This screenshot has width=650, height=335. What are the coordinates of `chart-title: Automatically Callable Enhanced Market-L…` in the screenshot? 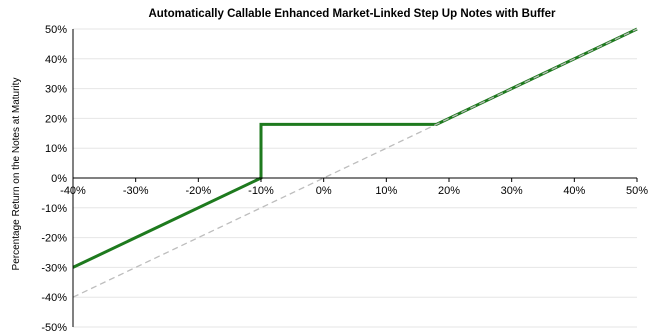 It's located at (352, 14).